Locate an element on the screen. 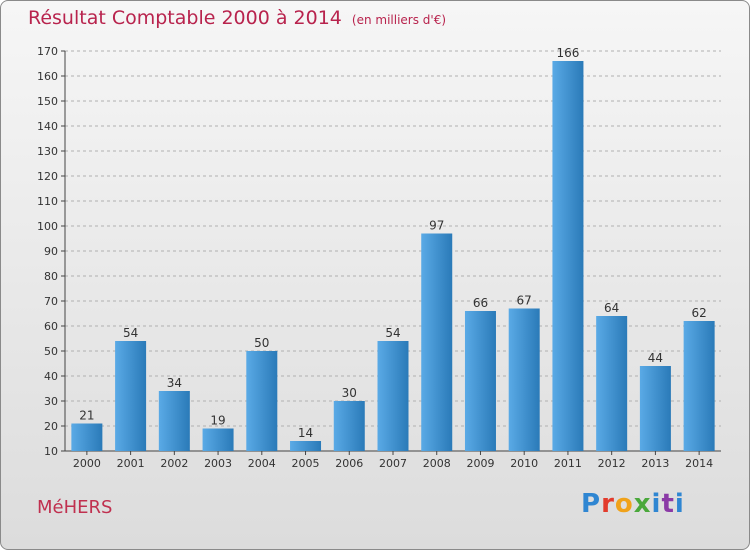 The width and height of the screenshot is (750, 550). bar-2007 is located at coordinates (393, 396).